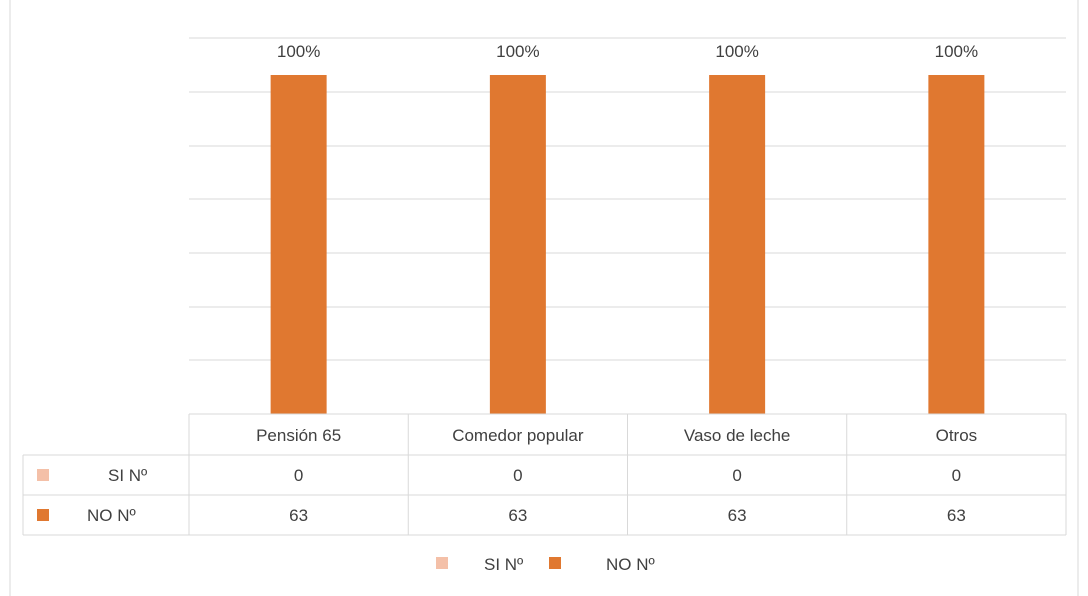  Describe the element at coordinates (545, 564) in the screenshot. I see `legend: SI Nº NO Nº` at that location.